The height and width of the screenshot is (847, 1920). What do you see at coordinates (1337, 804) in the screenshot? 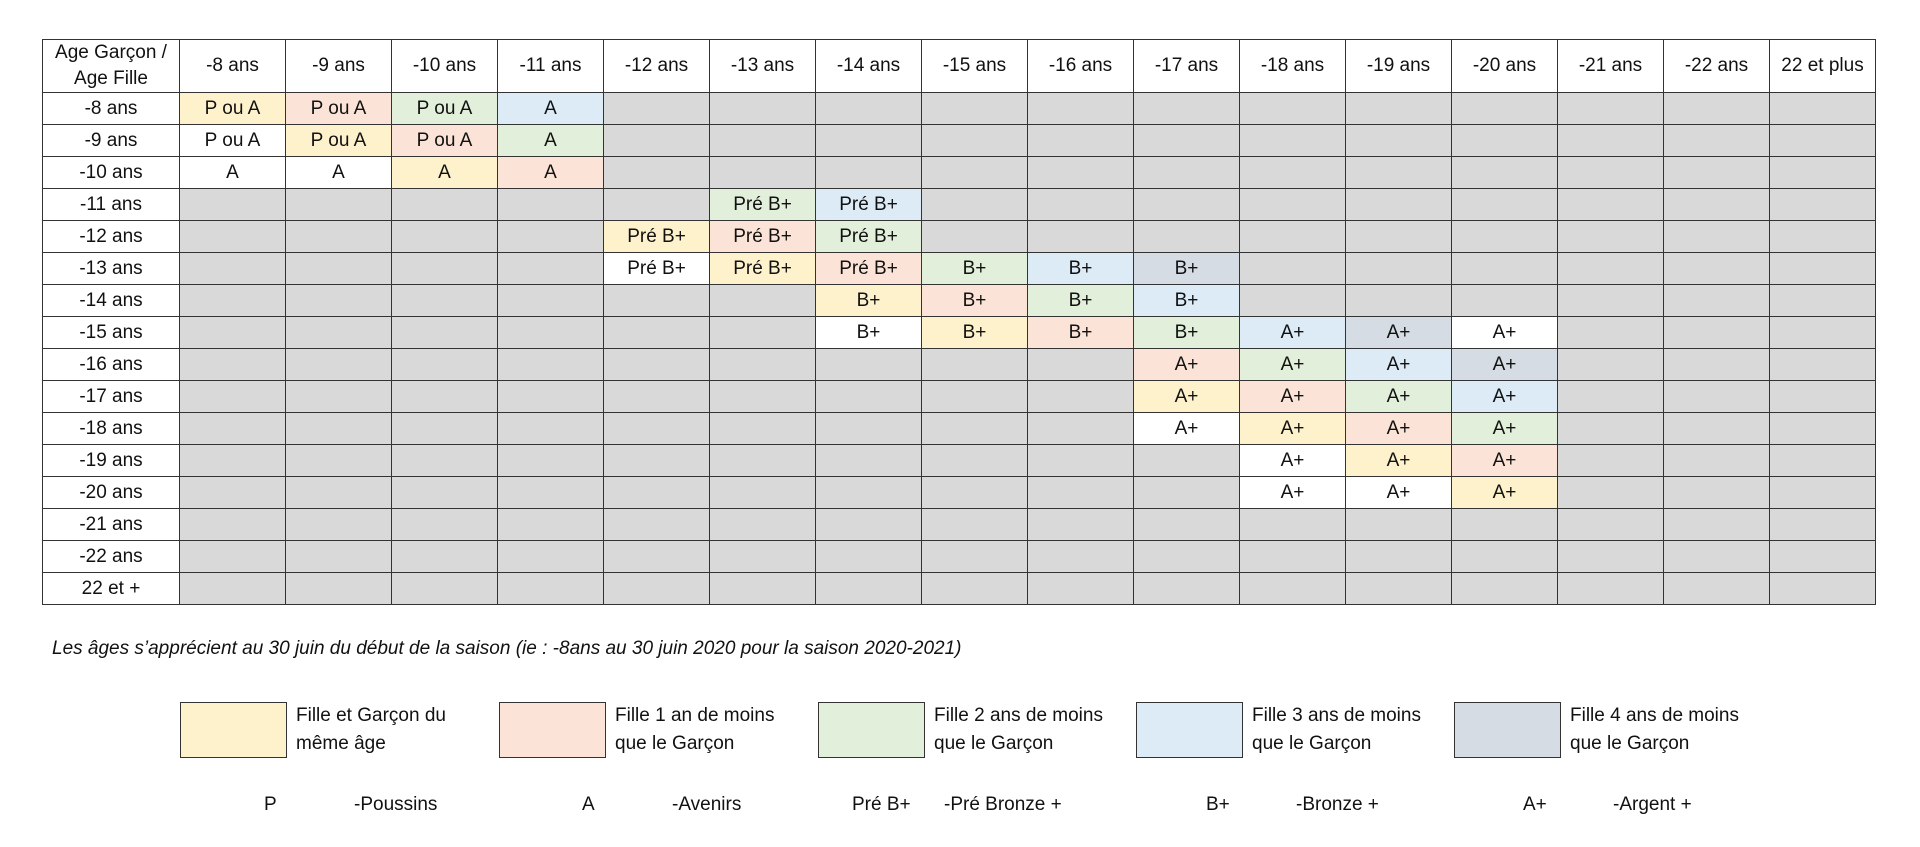
I see `abbreviation-meaning: -Bronze +` at bounding box center [1337, 804].